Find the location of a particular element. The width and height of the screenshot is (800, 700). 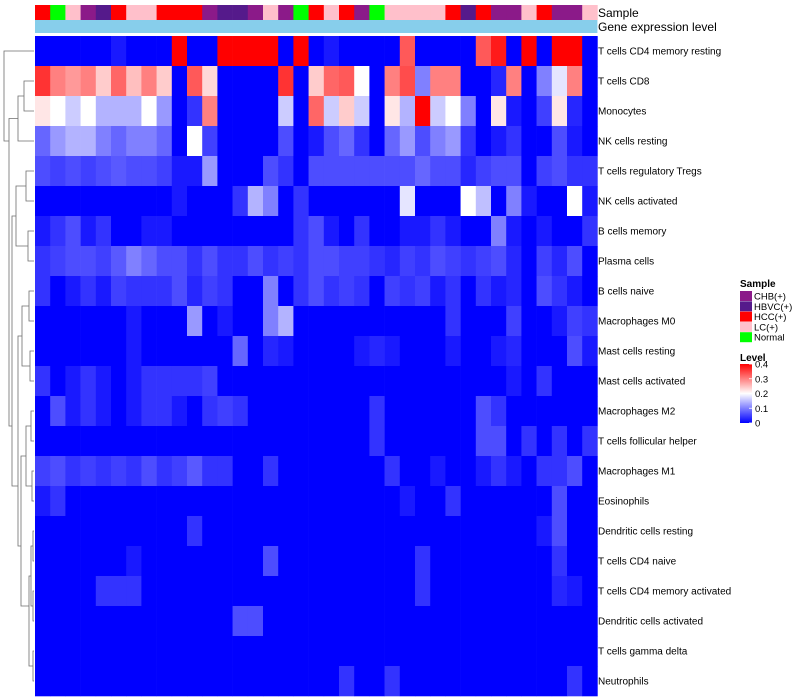

level-legend-label: 0.1 is located at coordinates (761, 409).